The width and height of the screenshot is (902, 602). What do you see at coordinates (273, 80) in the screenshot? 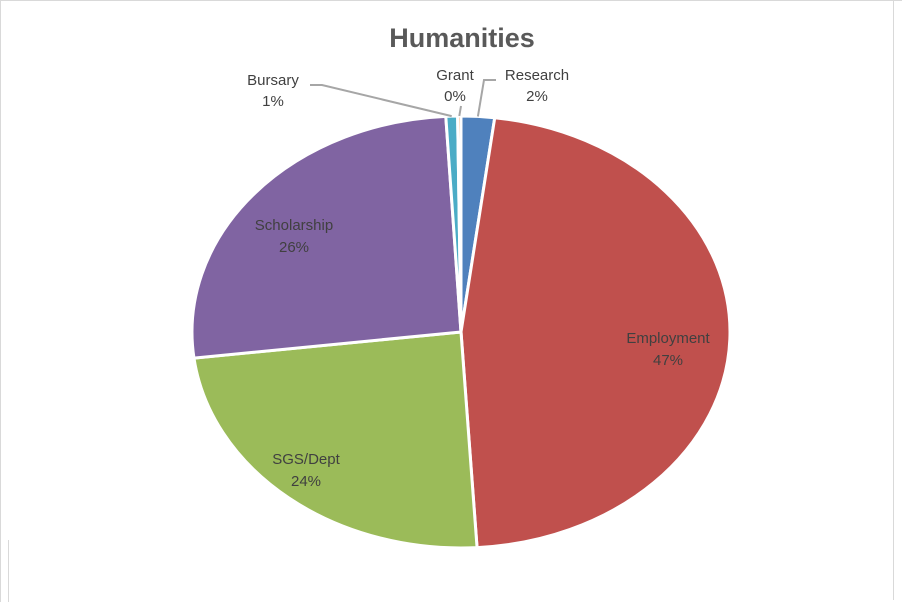
I see `slice-label-bursary: Bursary` at bounding box center [273, 80].